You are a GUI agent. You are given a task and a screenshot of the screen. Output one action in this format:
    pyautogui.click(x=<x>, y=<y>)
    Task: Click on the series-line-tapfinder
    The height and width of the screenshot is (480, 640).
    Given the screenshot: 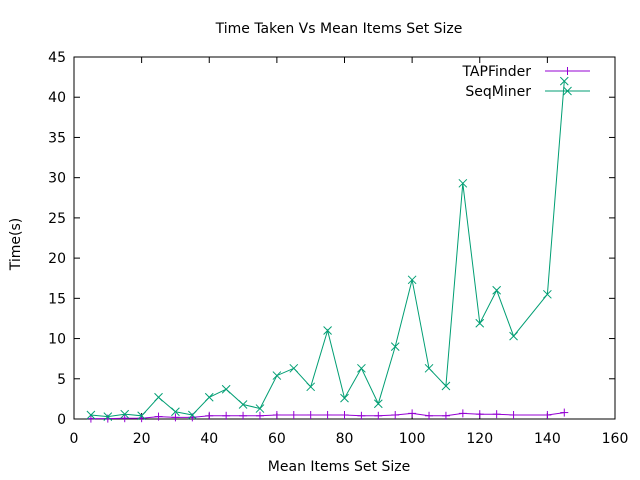 What is the action you would take?
    pyautogui.click(x=327, y=416)
    